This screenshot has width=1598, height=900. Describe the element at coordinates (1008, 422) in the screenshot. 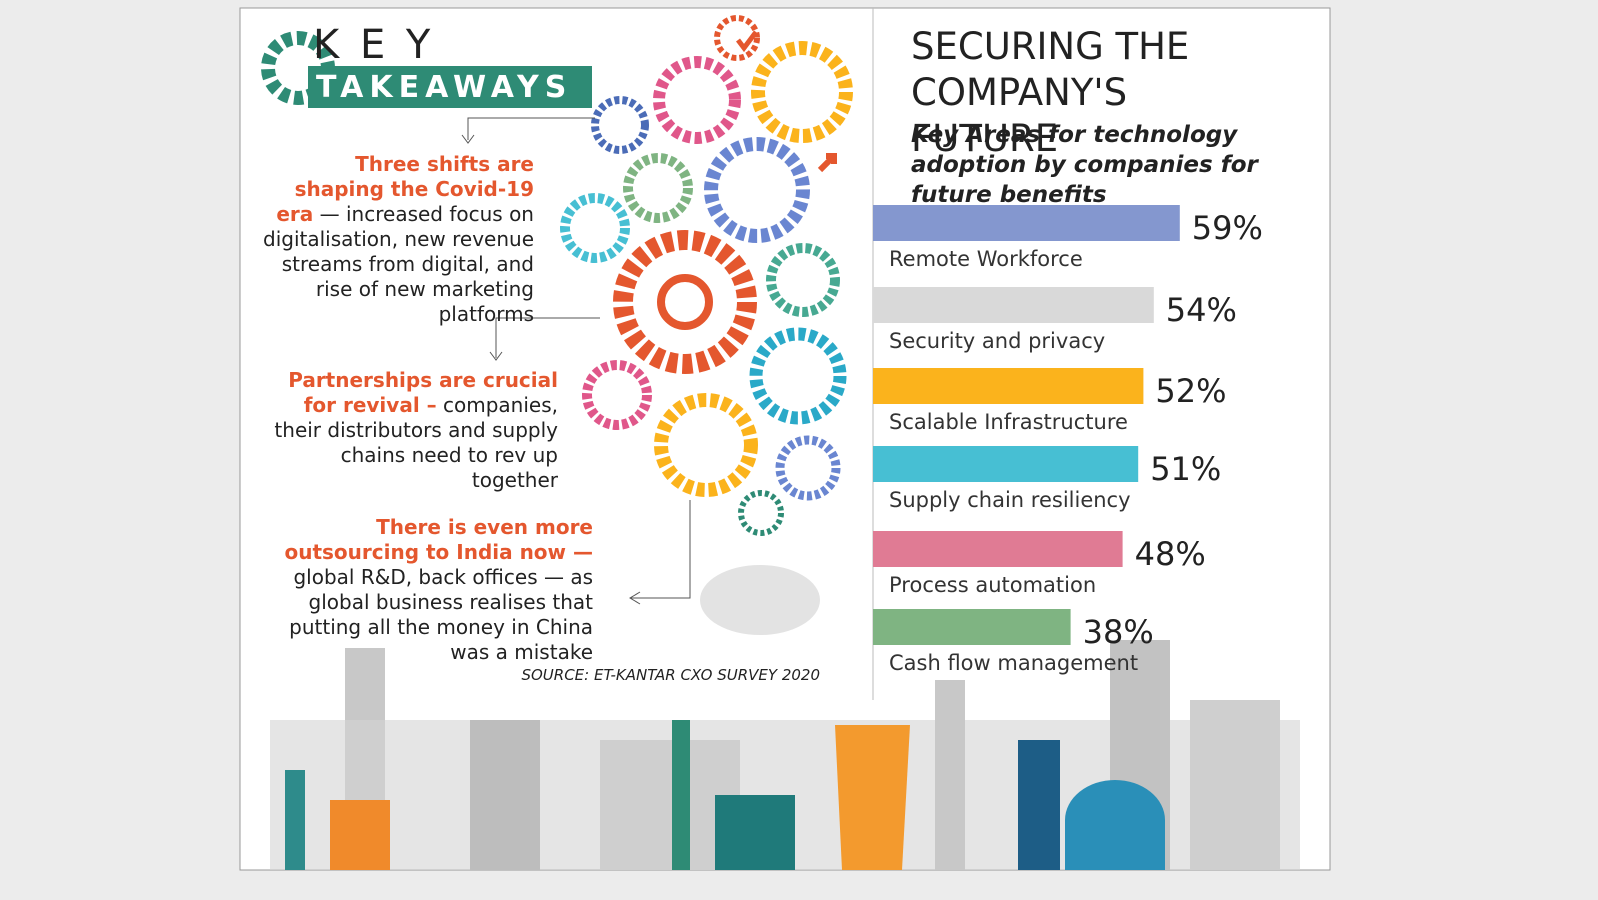

I see `category-label: Scalable Infrastructure` at that location.